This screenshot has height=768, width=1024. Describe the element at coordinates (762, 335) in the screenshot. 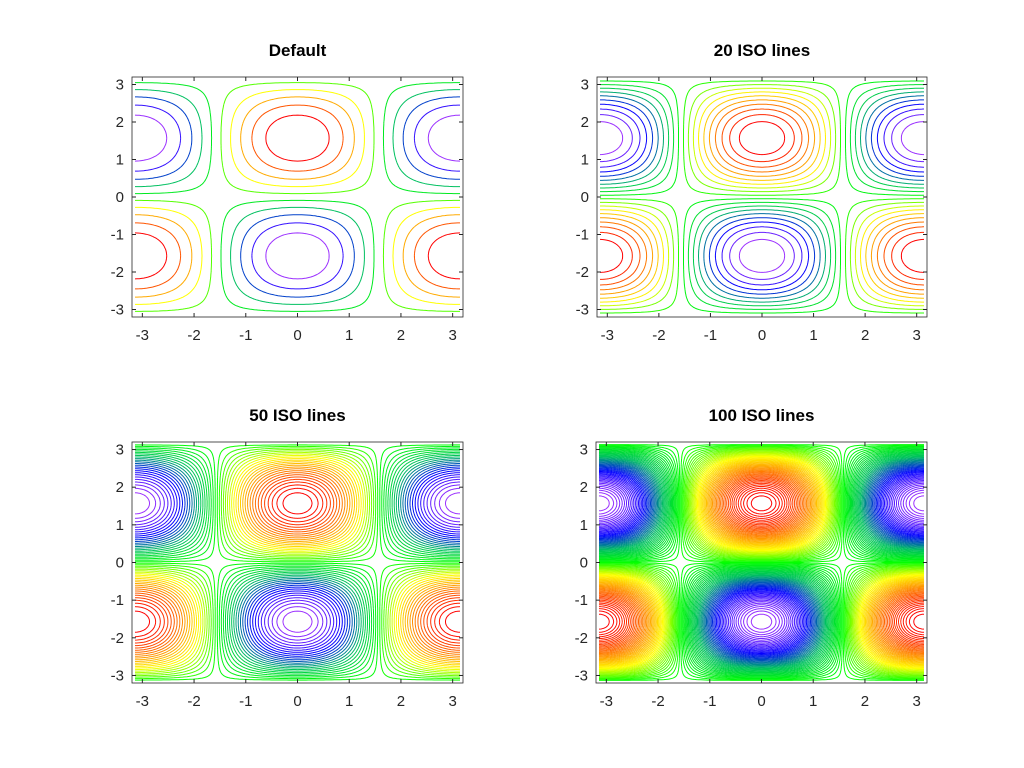

I see `x-tick-label: 0` at that location.